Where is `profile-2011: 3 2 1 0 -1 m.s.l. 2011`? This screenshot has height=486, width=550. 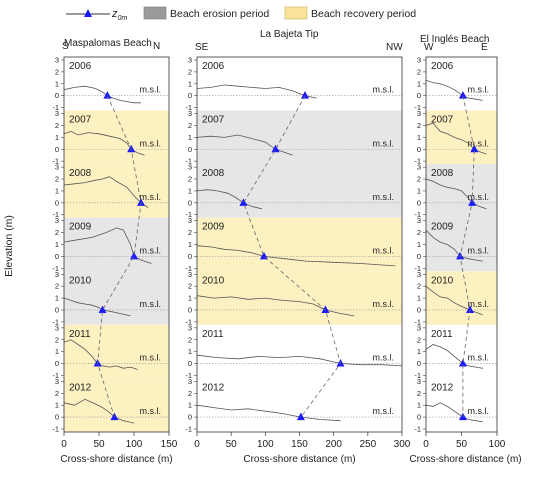 profile-2011: 3 2 1 0 -1 m.s.l. 2011 is located at coordinates (110, 351).